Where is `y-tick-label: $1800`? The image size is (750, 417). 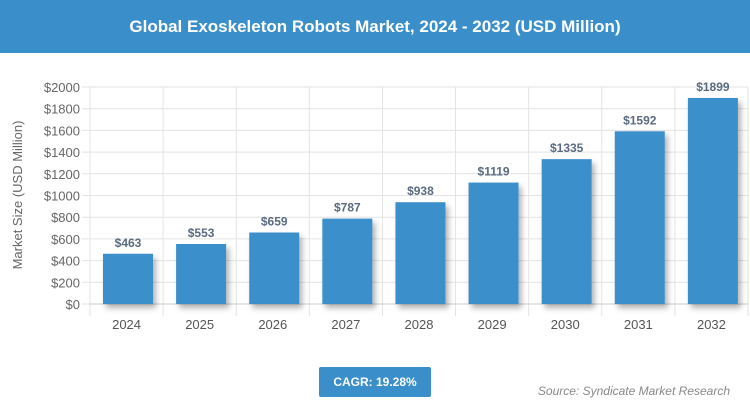 y-tick-label: $1800 is located at coordinates (62, 109).